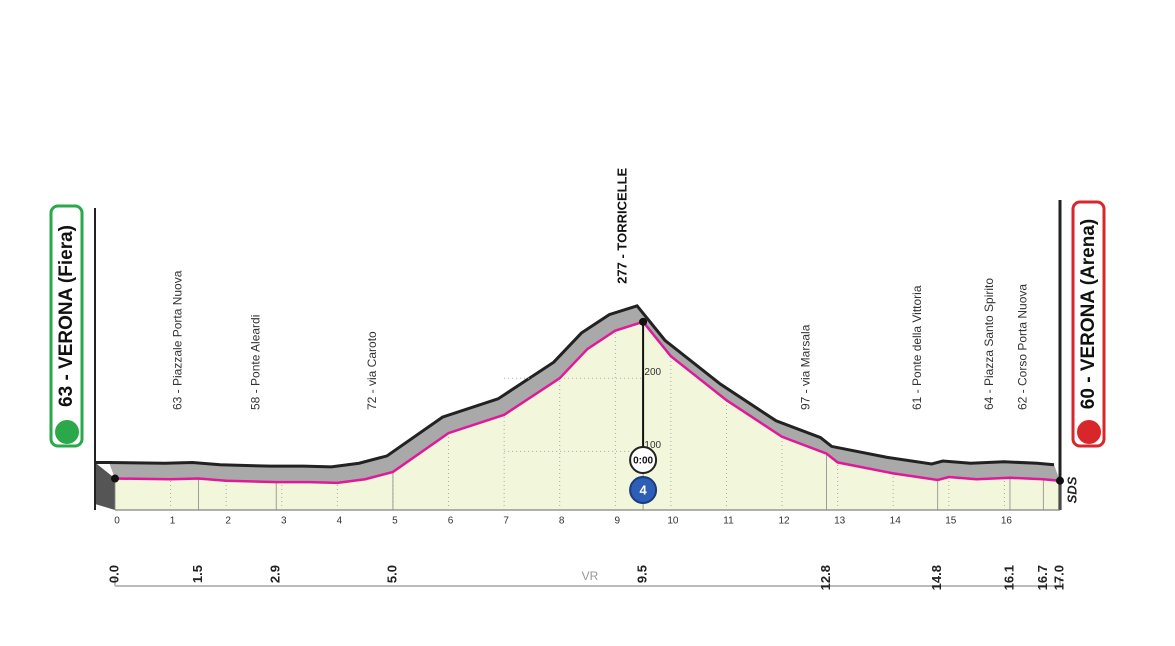 This screenshot has width=1175, height=646. I want to click on x-tick-label: 15, so click(951, 521).